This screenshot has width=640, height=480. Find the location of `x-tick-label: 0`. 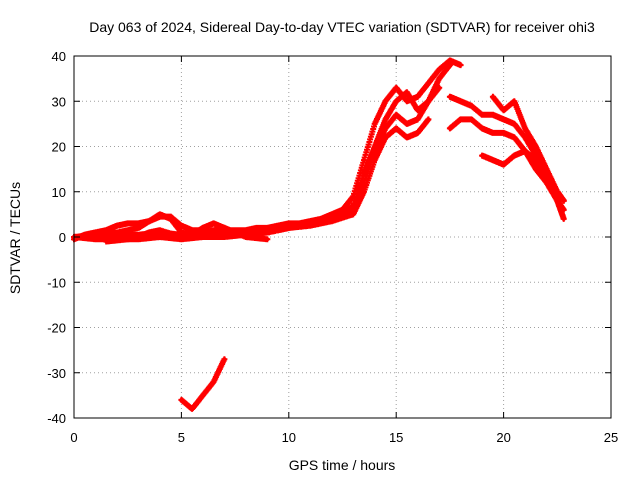

x-tick-label: 0 is located at coordinates (73, 437).